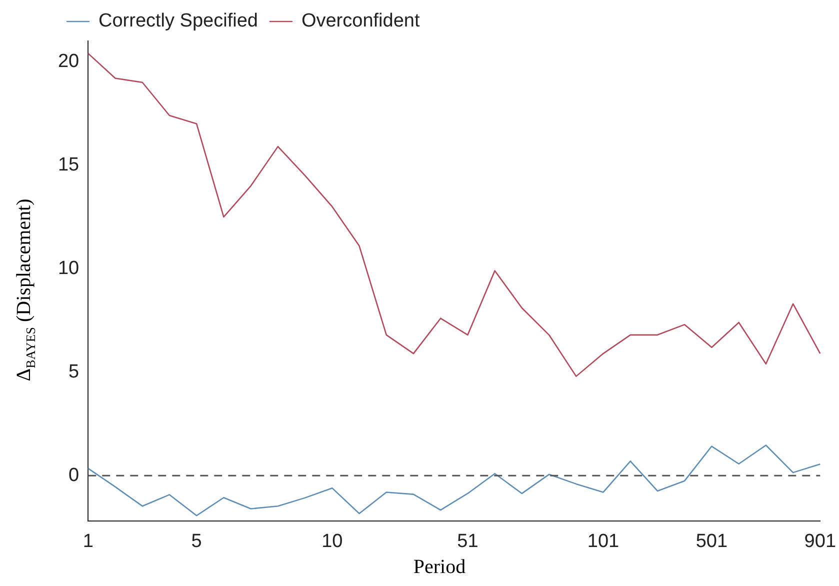  I want to click on y-tick-label: 10, so click(69, 268).